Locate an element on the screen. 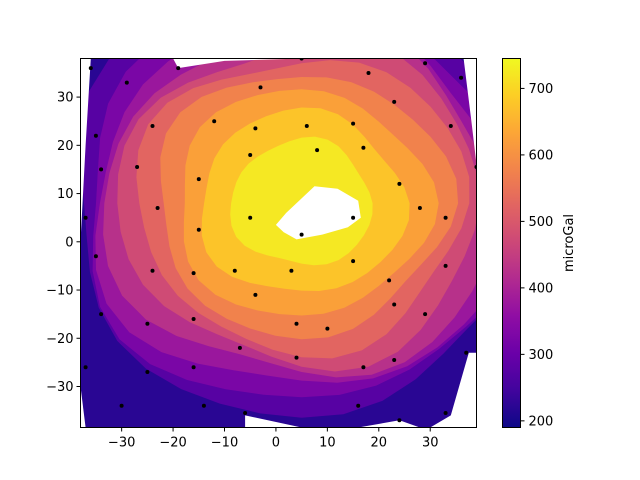 This screenshot has width=640, height=480. colorbar-ticks: 200 300 400 500 600 700 is located at coordinates (537, 255).